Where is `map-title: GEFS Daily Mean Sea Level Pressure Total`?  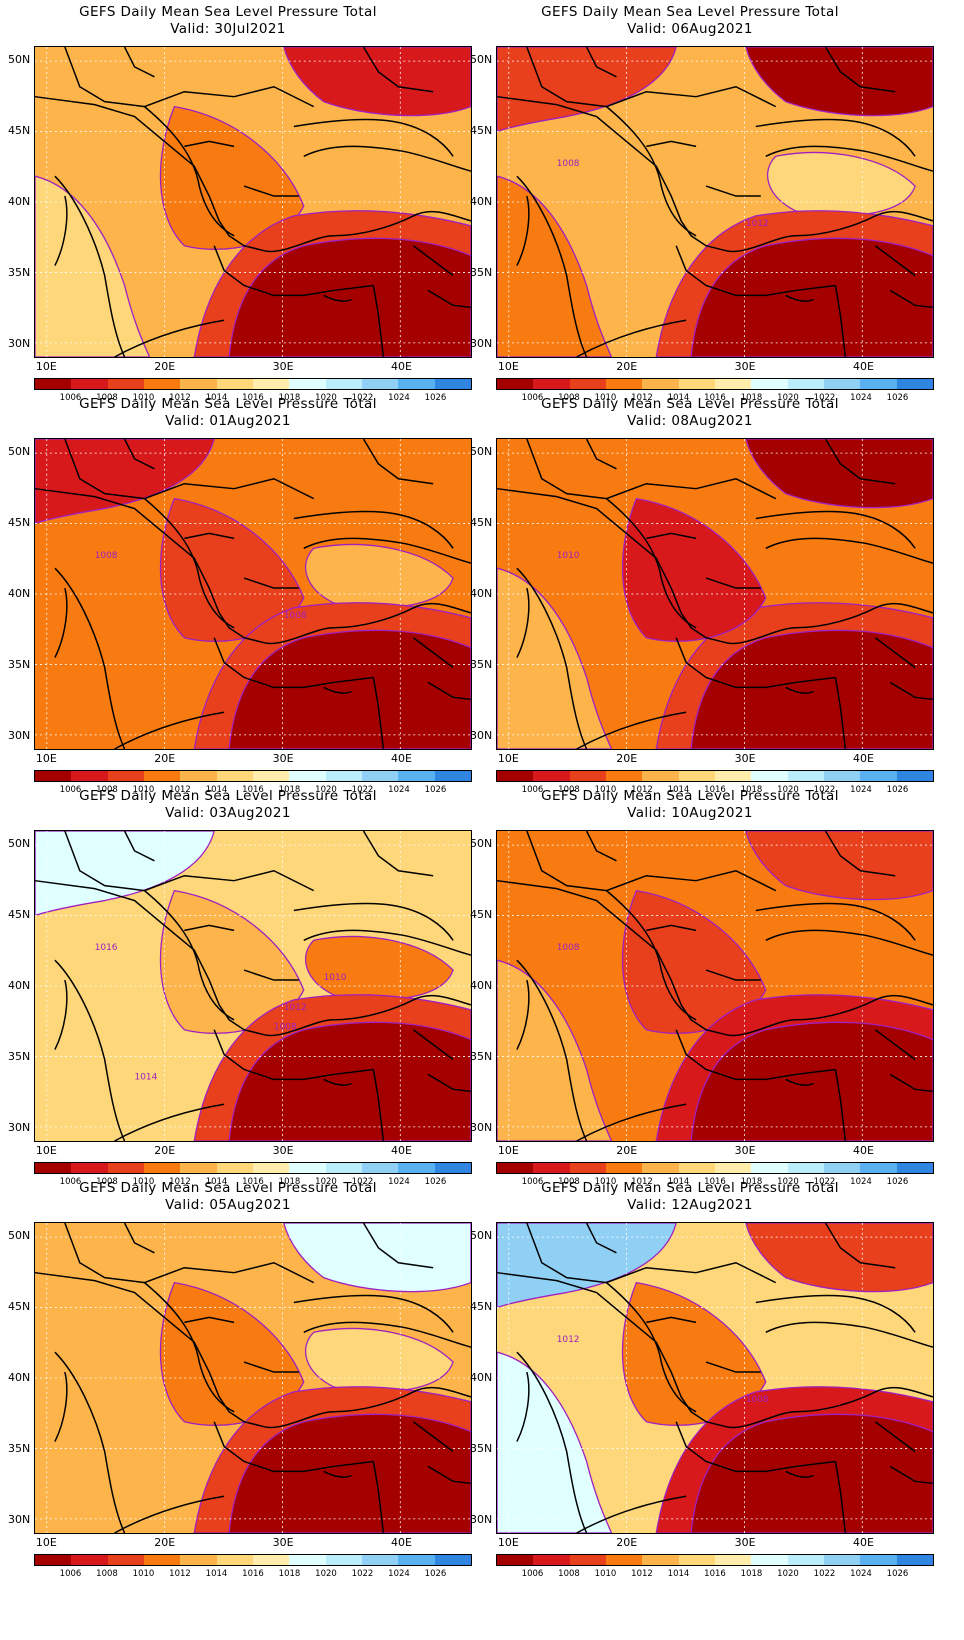
map-title: GEFS Daily Mean Sea Level Pressure Total is located at coordinates (228, 1188).